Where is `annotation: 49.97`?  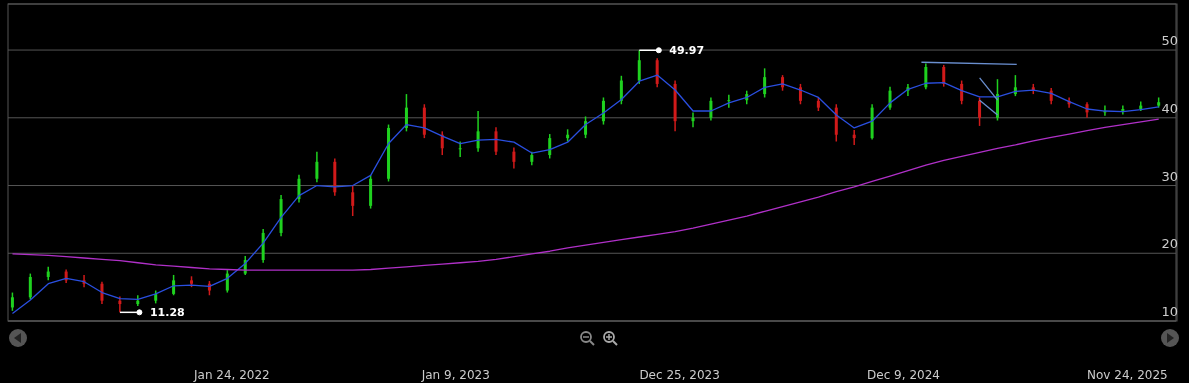 annotation: 49.97 is located at coordinates (687, 51).